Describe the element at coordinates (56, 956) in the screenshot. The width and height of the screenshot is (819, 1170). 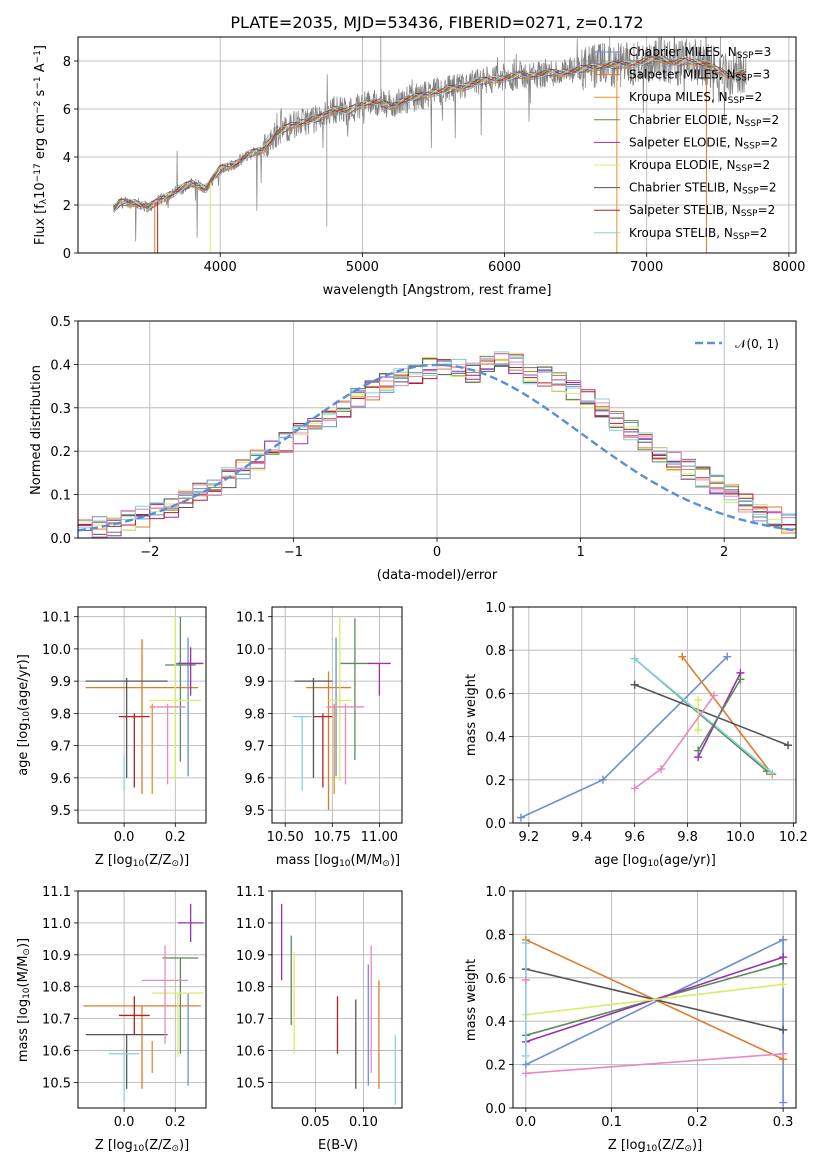
I see `mass-z-chart-ytick-label: 10.9` at that location.